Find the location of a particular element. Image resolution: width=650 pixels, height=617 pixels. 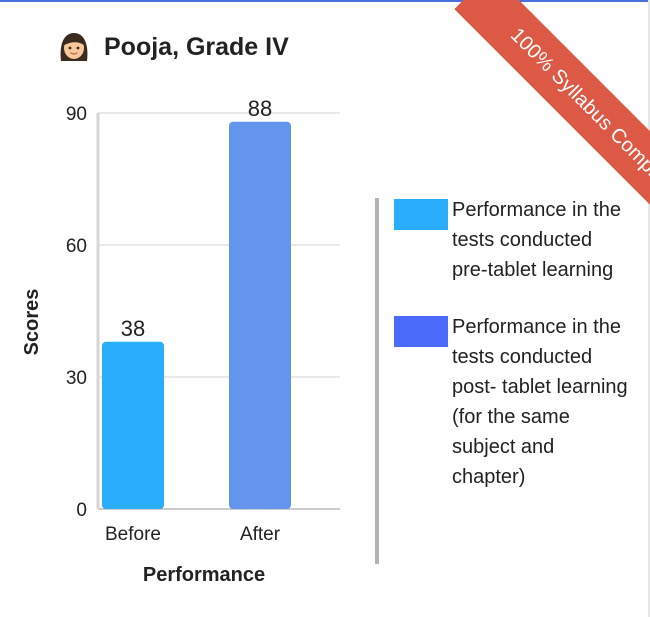

right-border is located at coordinates (649, 308).